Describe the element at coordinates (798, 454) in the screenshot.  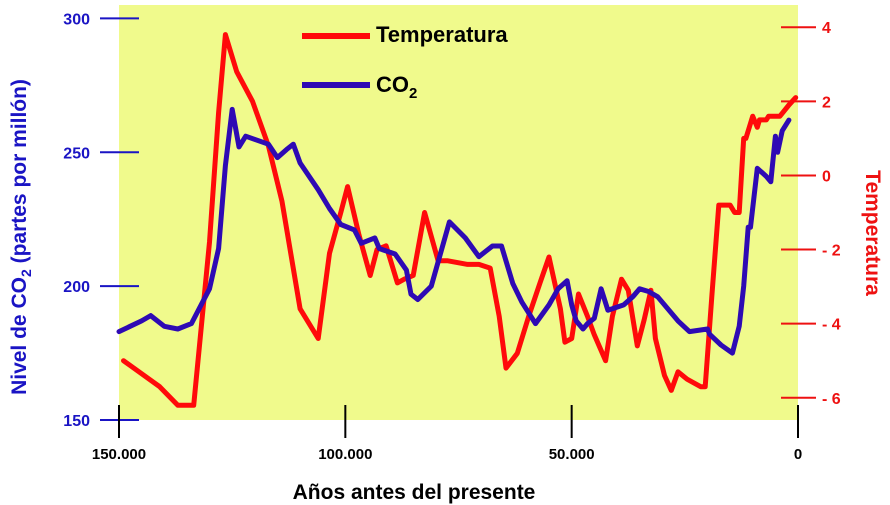
I see `x-tick-label-0: 0` at that location.